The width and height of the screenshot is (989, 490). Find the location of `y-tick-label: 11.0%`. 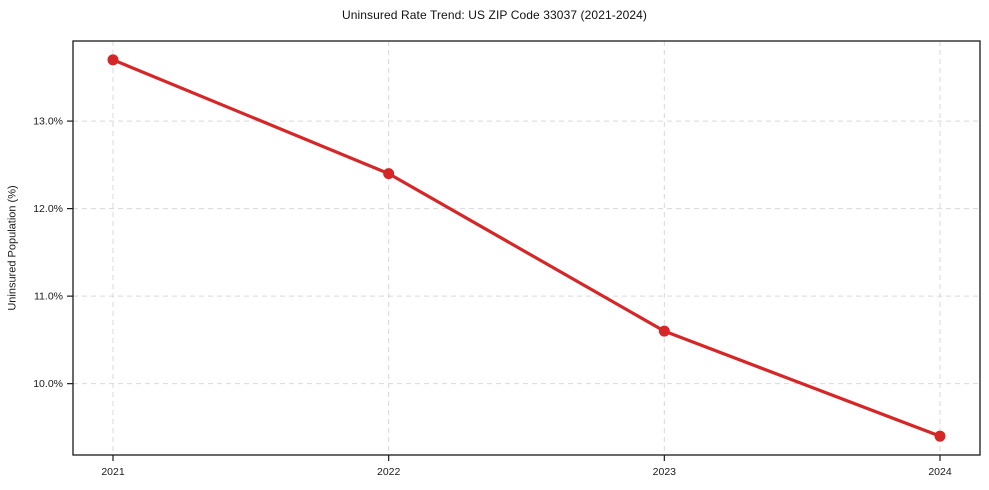

y-tick-label: 11.0% is located at coordinates (48, 297).